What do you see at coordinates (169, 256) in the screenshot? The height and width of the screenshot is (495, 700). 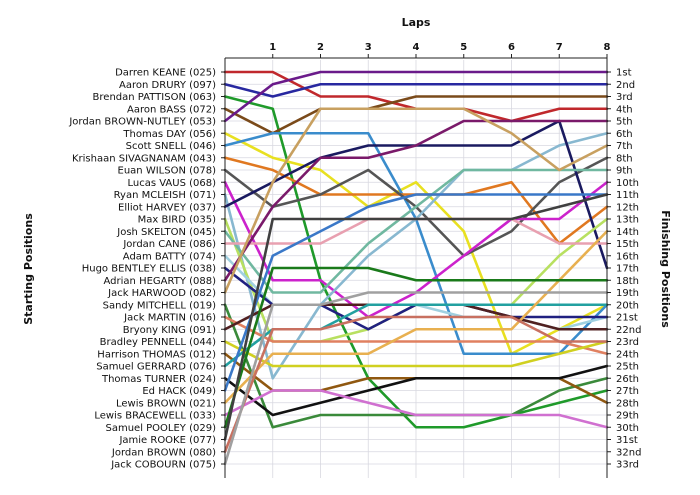 I see `starting-name-label: Adam BATTY (074)` at bounding box center [169, 256].